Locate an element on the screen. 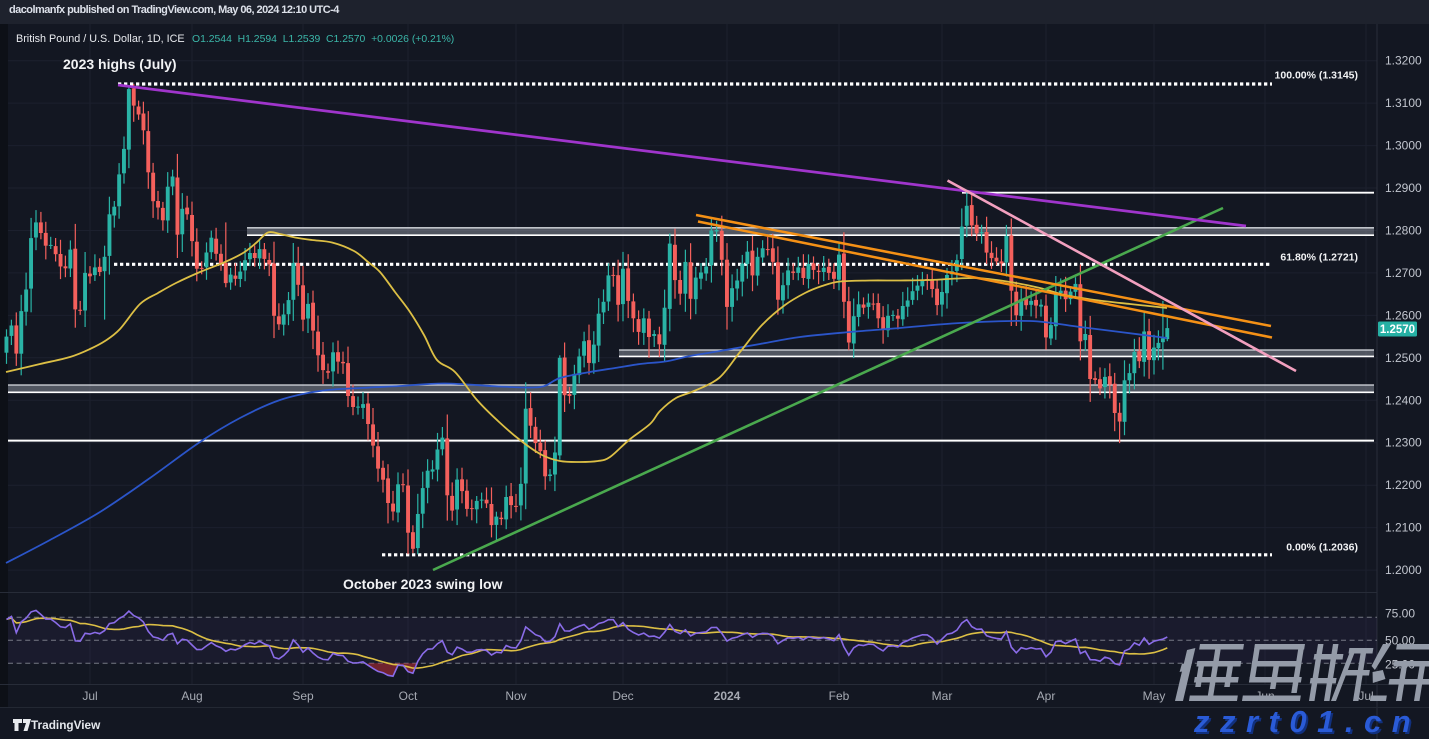  svg-text: Oct is located at coordinates (408, 696).